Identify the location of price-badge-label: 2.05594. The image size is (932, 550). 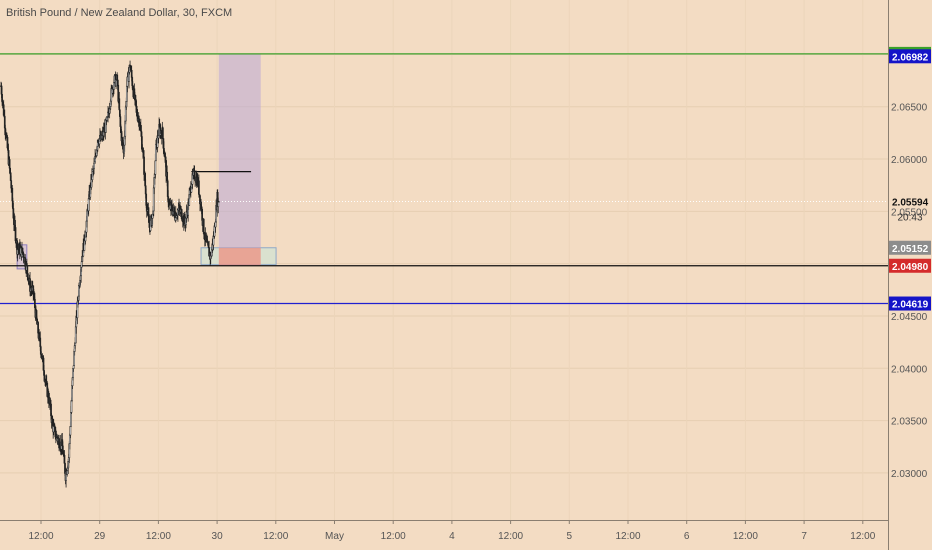
(910, 203).